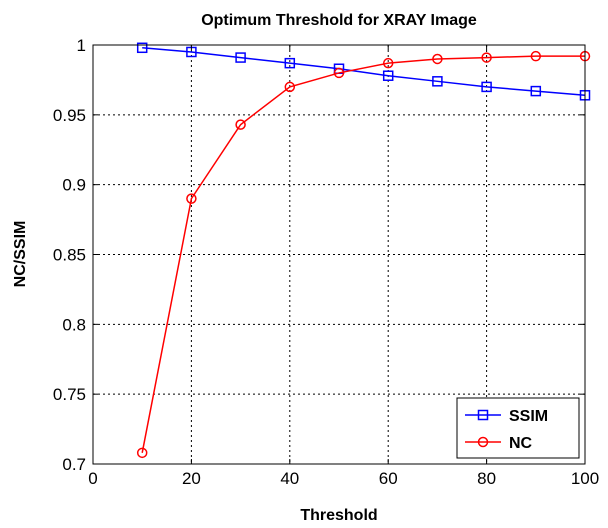 The height and width of the screenshot is (528, 608). I want to click on x-tick-label: 60, so click(388, 478).